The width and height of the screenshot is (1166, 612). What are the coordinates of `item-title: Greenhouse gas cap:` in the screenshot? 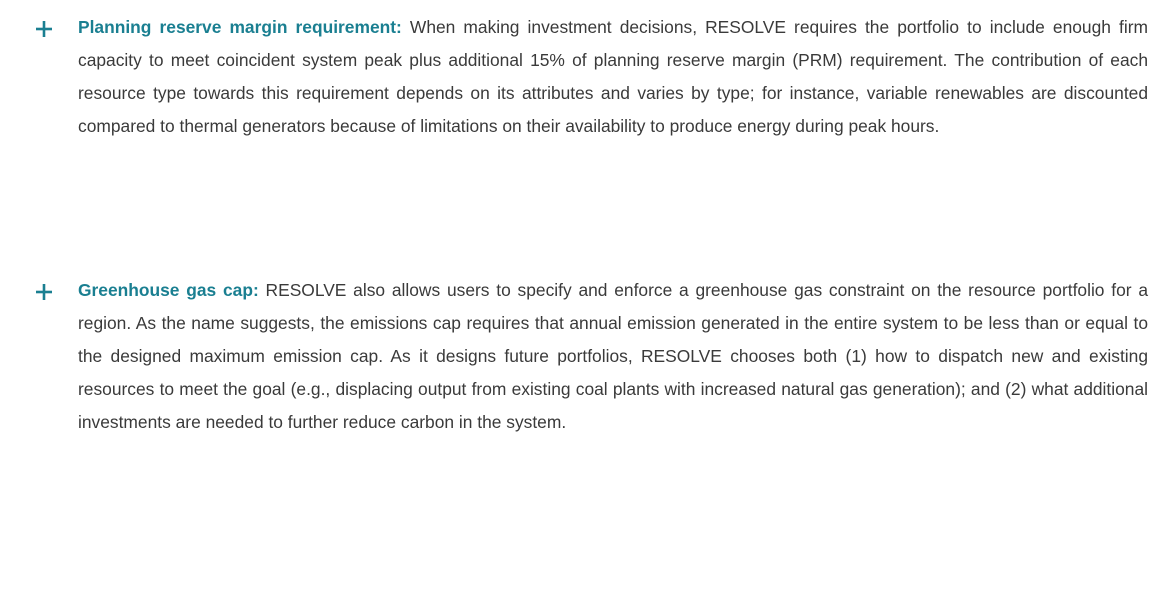 It's located at (168, 290).